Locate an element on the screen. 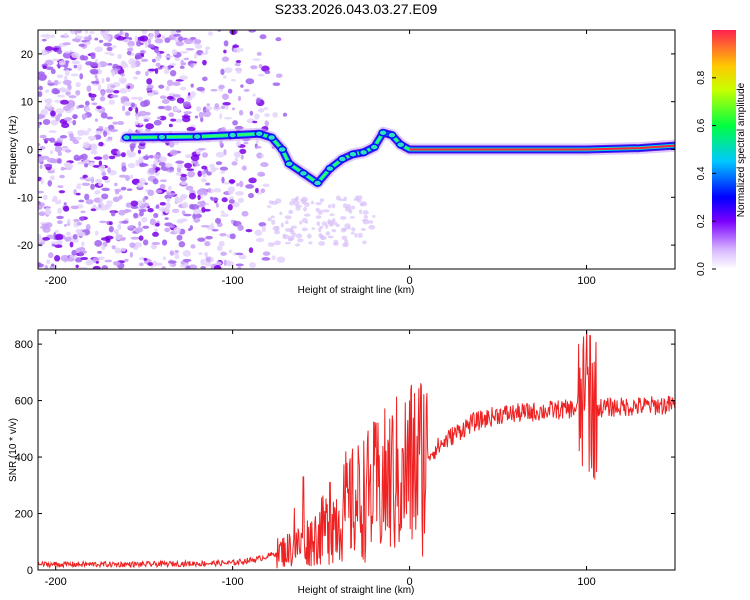  colorbar-label: Normalized spectral amplitude is located at coordinates (741, 149).